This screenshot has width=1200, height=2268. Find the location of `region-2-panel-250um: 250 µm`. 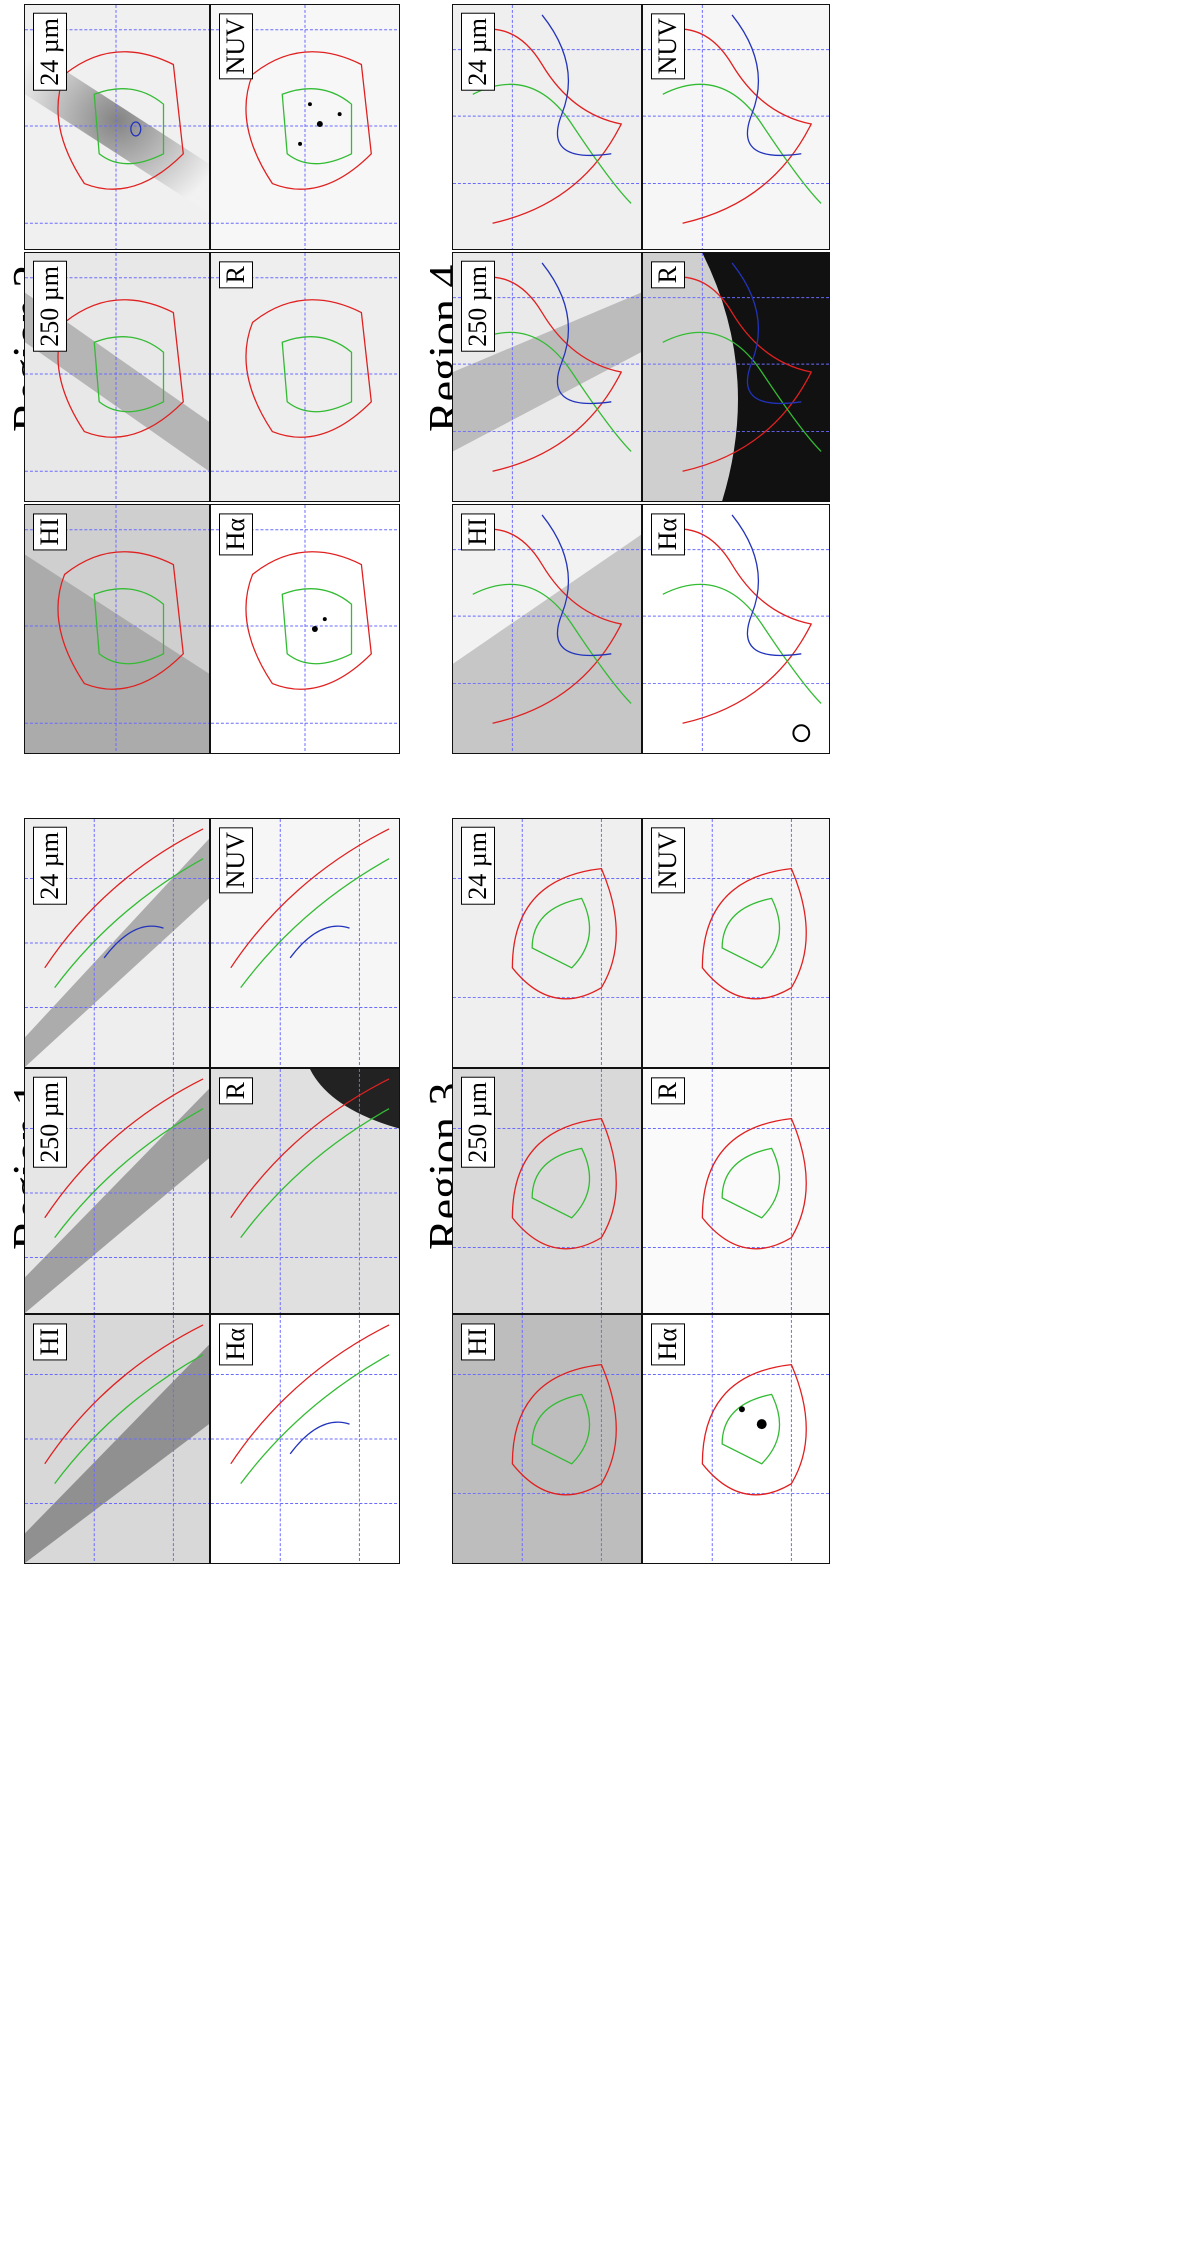

region-2-panel-250um: 250 µm is located at coordinates (117, 377).